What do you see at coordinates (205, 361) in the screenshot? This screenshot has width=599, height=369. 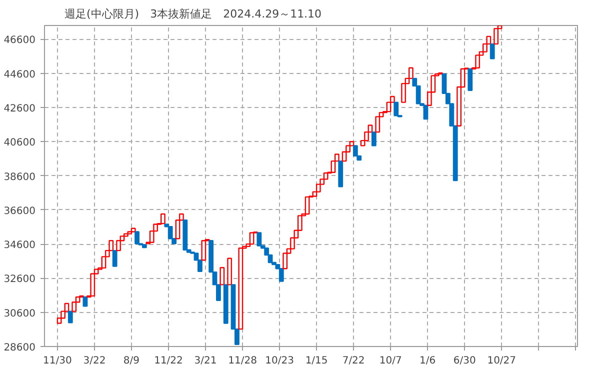 I see `x-tick-label: 3/21` at bounding box center [205, 361].